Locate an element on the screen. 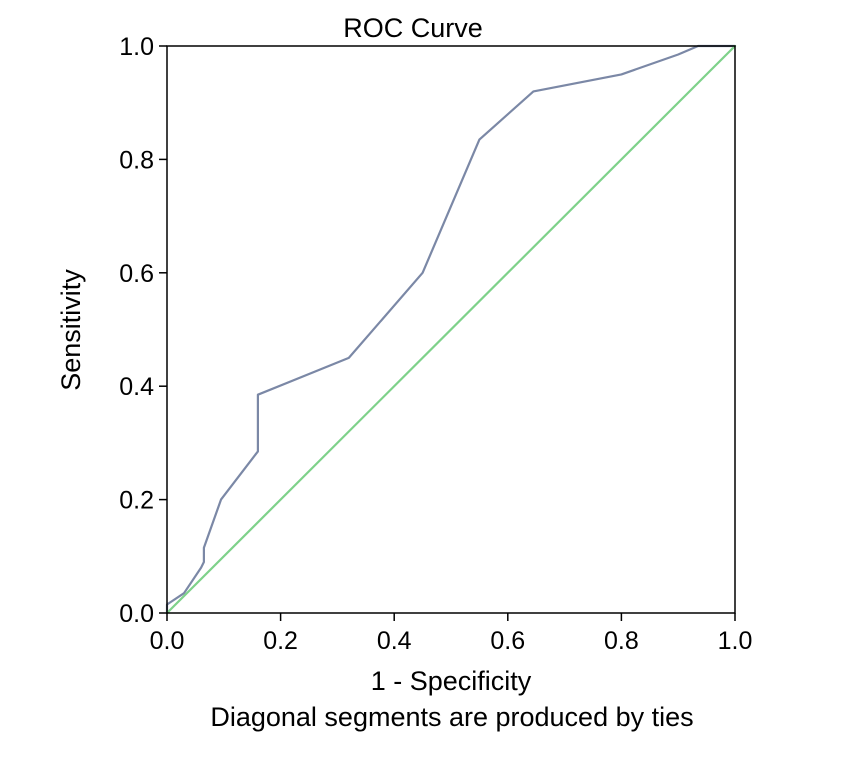  x-tick-label: 0.8 is located at coordinates (621, 641).